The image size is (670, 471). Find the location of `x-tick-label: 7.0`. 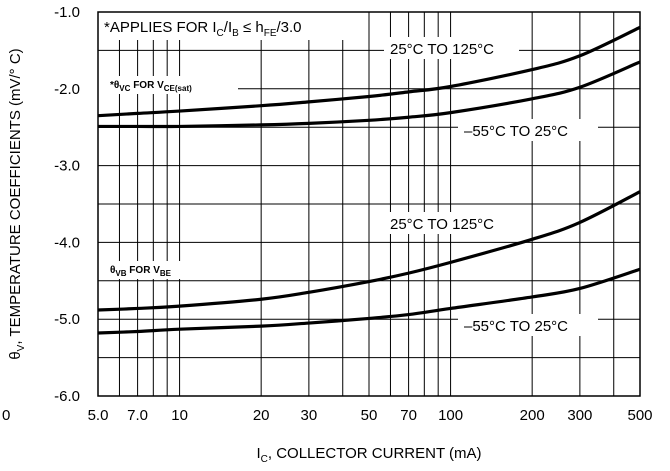

x-tick-label: 7.0 is located at coordinates (137, 415).